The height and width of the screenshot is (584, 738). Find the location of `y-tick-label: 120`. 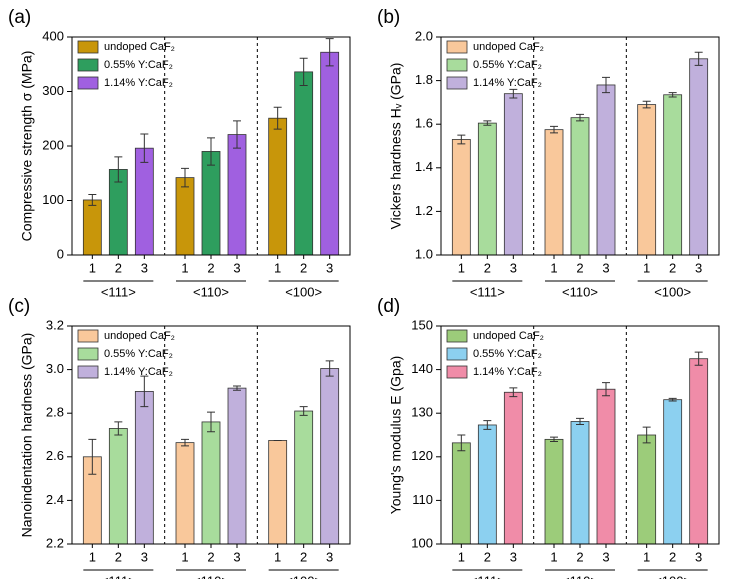

y-tick-label: 120 is located at coordinates (422, 455).